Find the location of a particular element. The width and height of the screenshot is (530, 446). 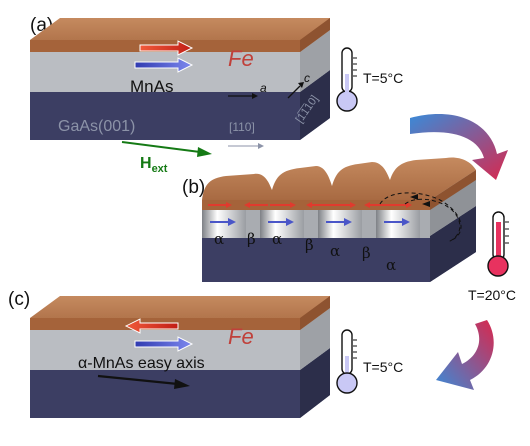

mnas-moment-arrow-c is located at coordinates (164, 344).